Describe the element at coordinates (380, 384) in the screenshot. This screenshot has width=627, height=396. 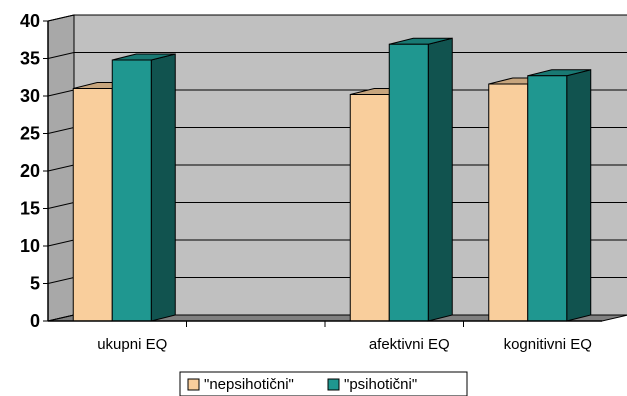
I see `legend-label: "psihotični"` at that location.